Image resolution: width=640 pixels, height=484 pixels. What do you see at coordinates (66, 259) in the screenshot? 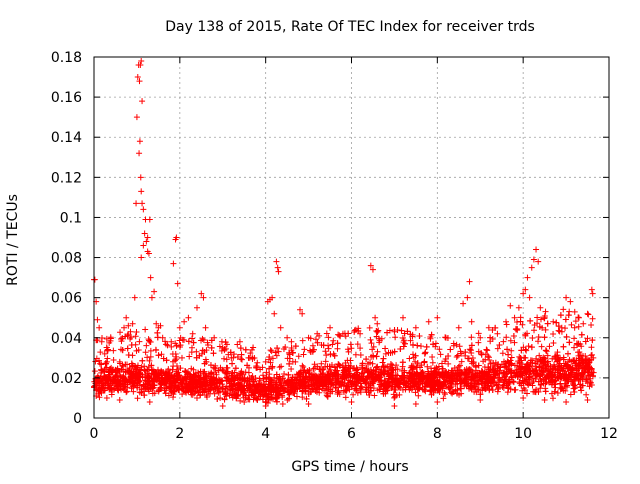
I see `y-tick-label: 0.08` at bounding box center [66, 259].